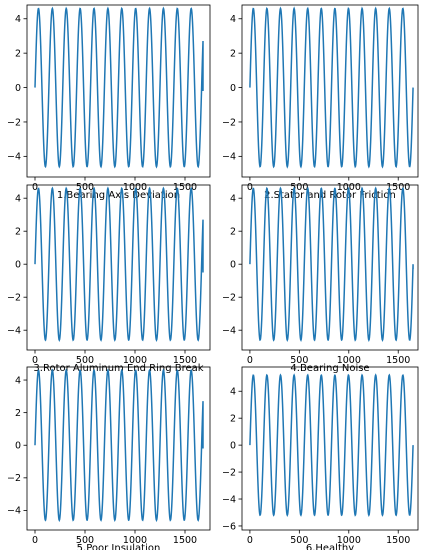  Describe the element at coordinates (330, 546) in the screenshot. I see `subplot-caption: 6.Healthy` at that location.